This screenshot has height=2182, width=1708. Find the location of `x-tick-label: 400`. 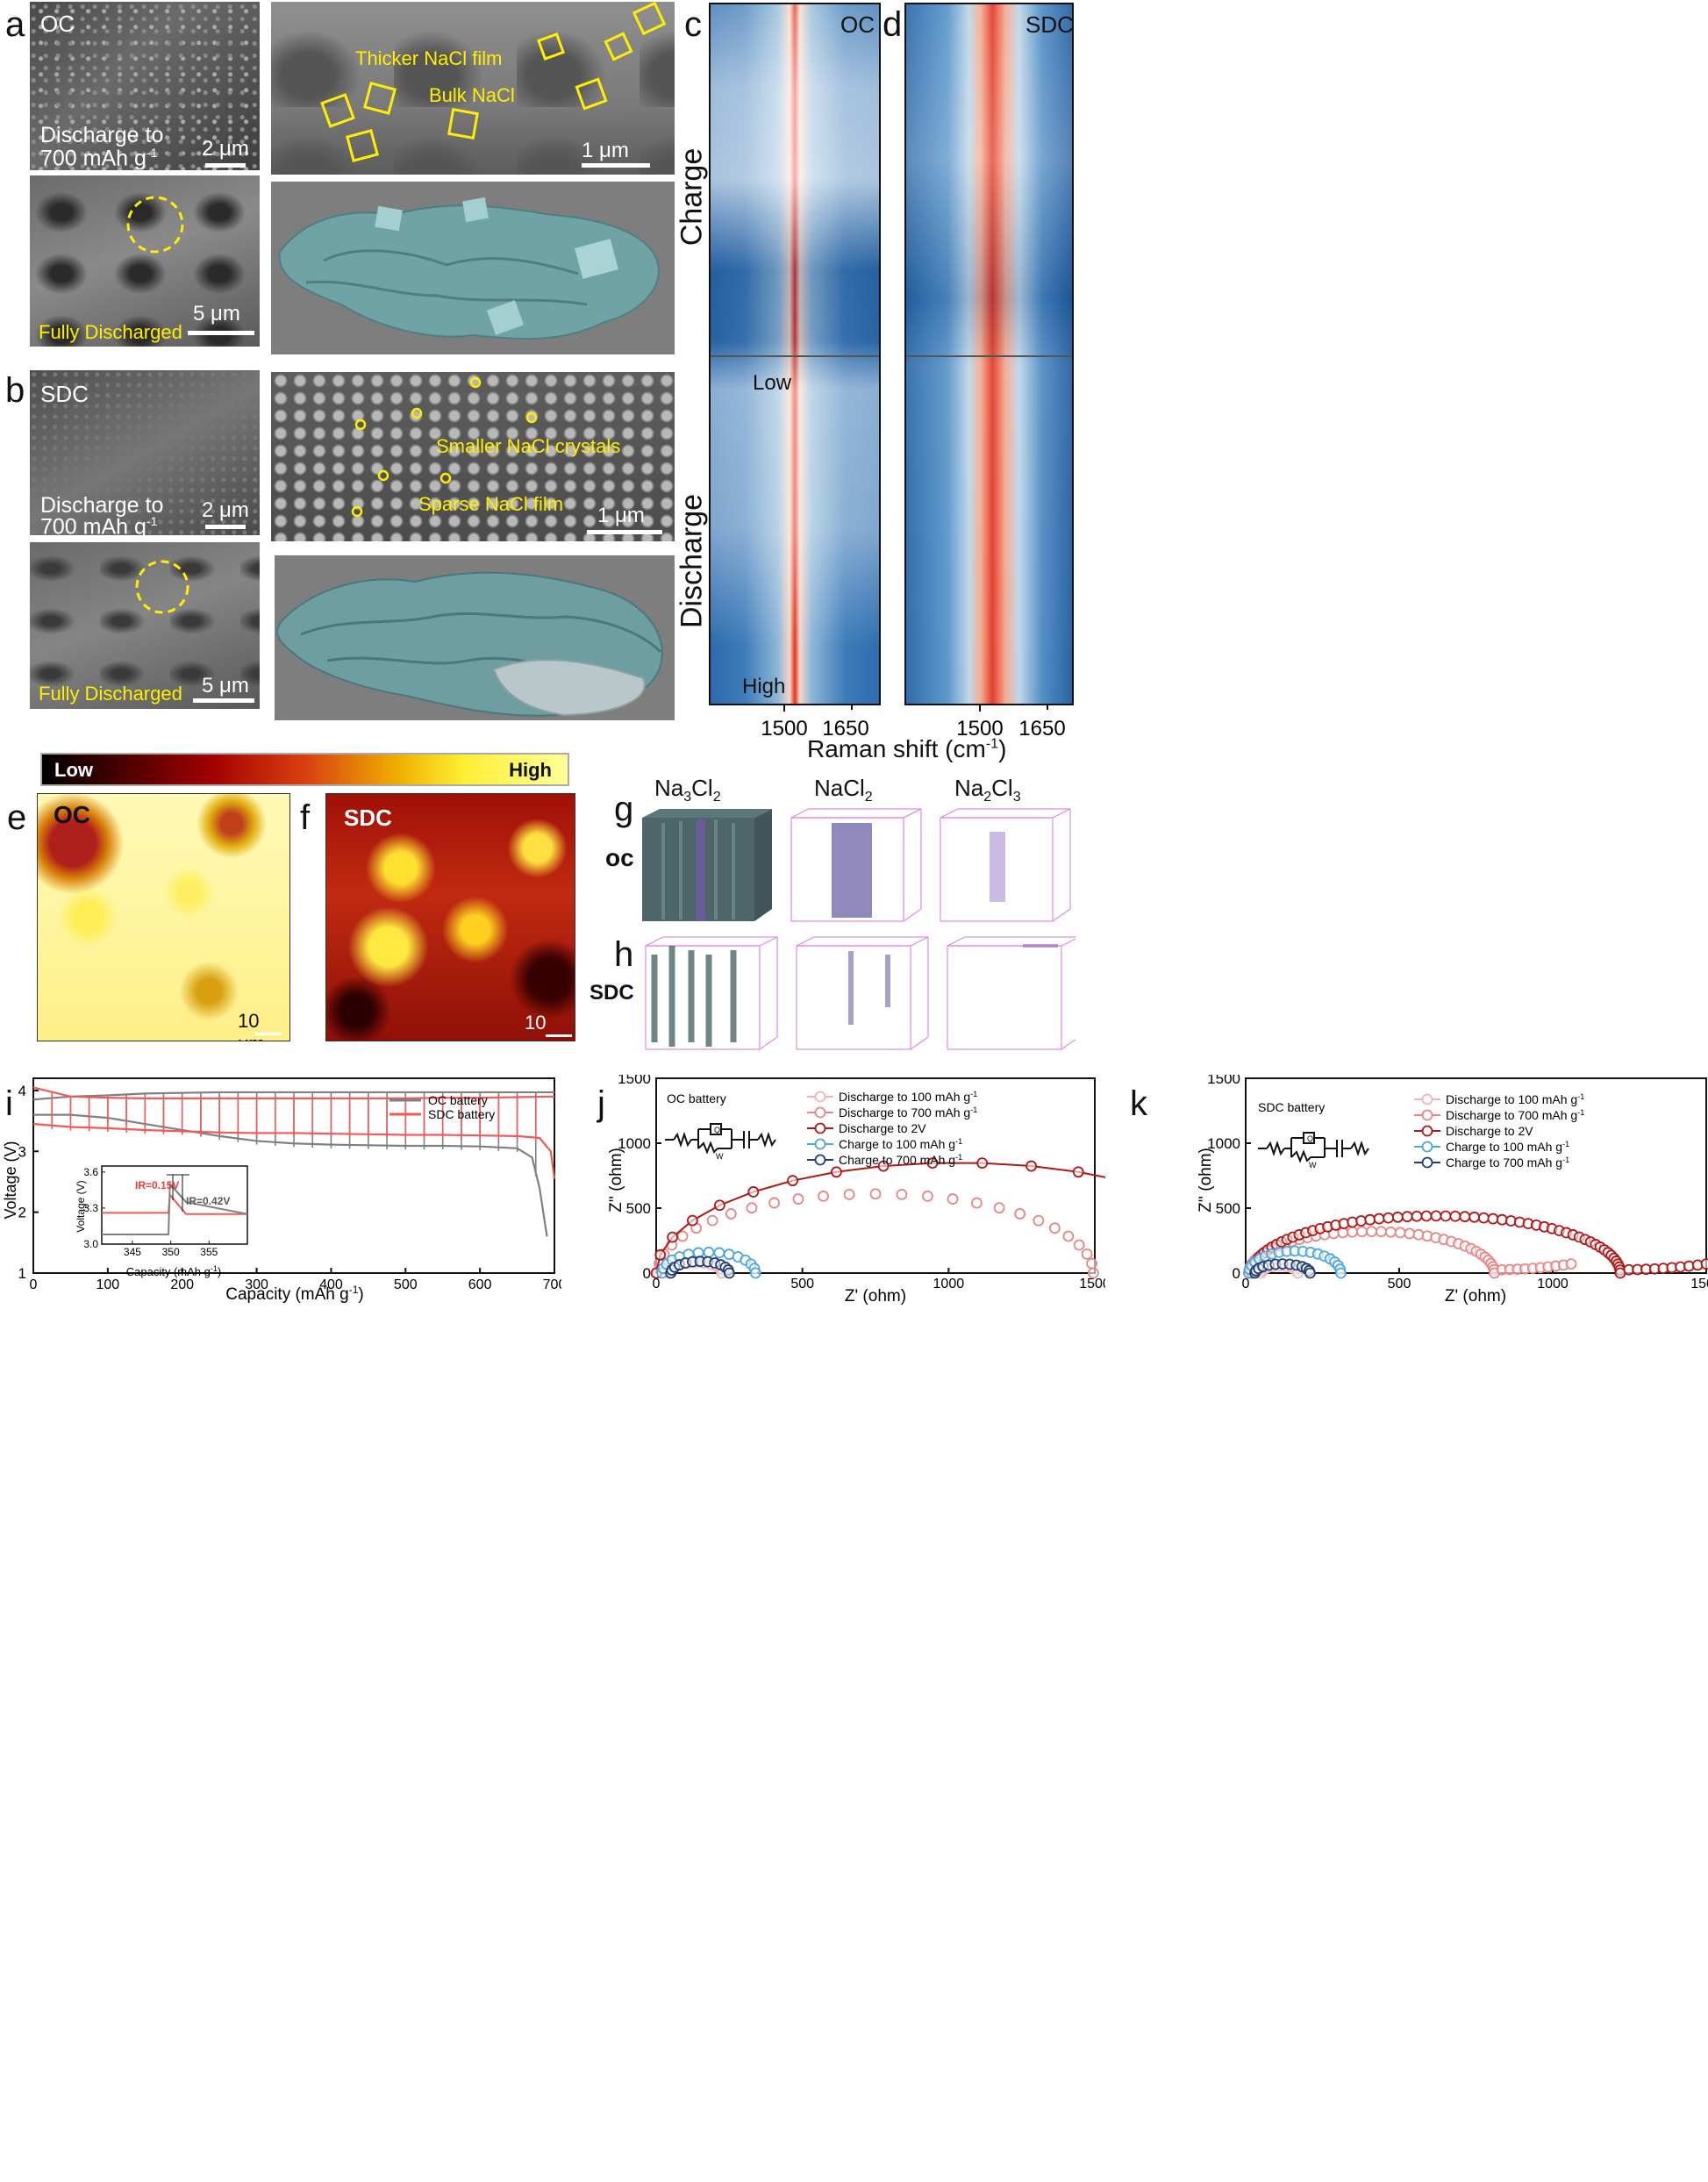

x-tick-label: 400 is located at coordinates (331, 1284).